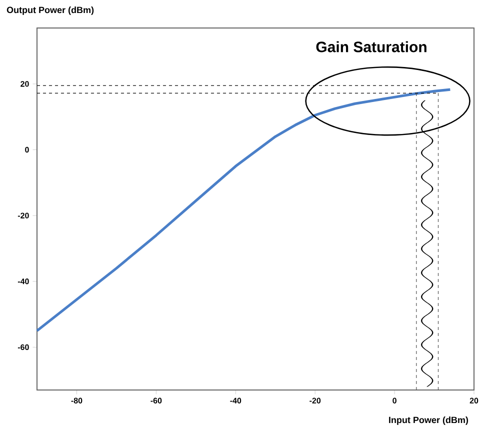 This screenshot has height=435, width=483. Describe the element at coordinates (428, 420) in the screenshot. I see `x-axis-title: Input Power (dBm)` at that location.